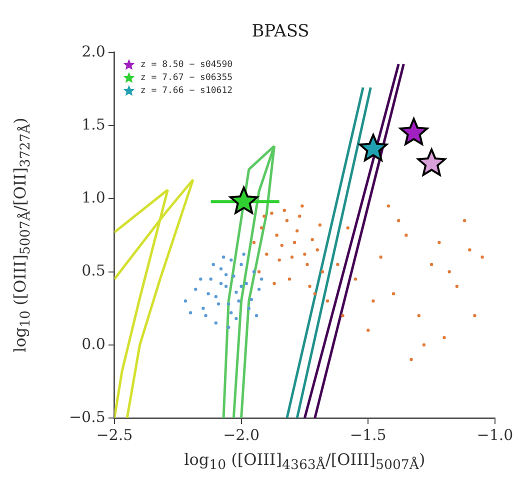 The width and height of the screenshot is (527, 494). What do you see at coordinates (94, 51) in the screenshot?
I see `y-tick-label: 2.0` at bounding box center [94, 51].